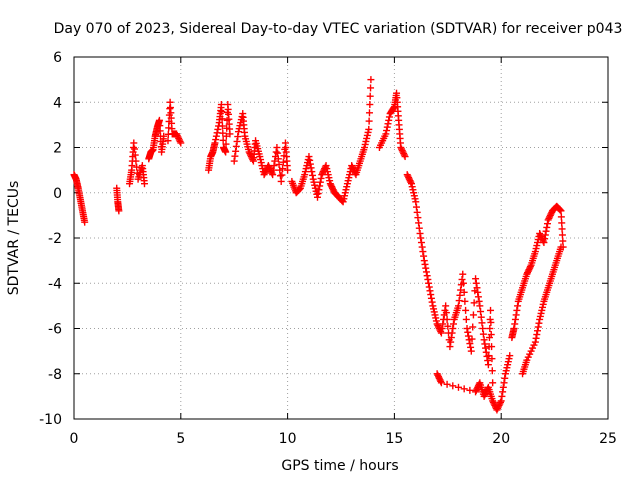  What do you see at coordinates (55, 284) in the screenshot?
I see `y-tick-label: -4` at bounding box center [55, 284].